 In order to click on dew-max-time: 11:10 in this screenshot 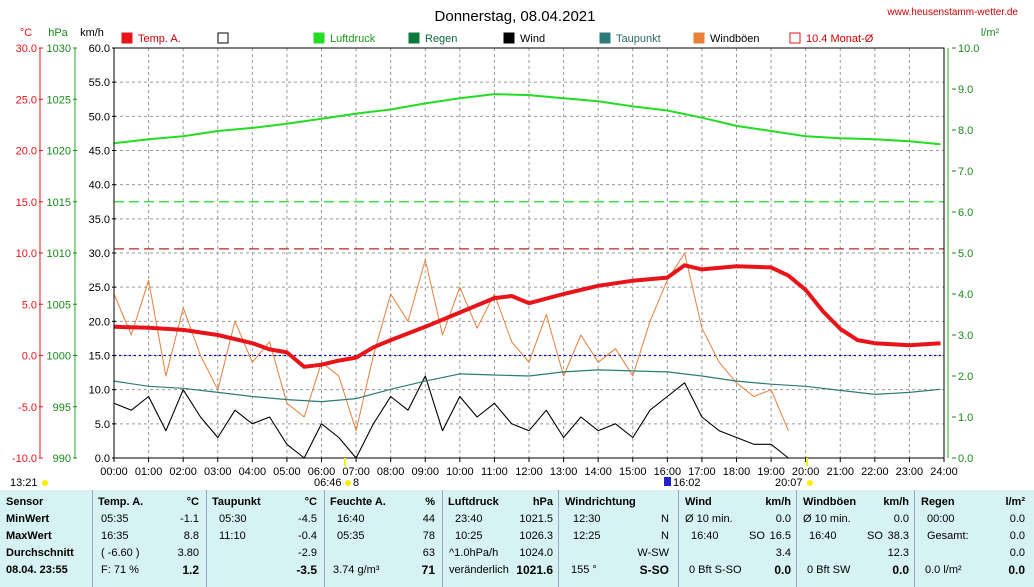, I will do `click(232, 536)`.